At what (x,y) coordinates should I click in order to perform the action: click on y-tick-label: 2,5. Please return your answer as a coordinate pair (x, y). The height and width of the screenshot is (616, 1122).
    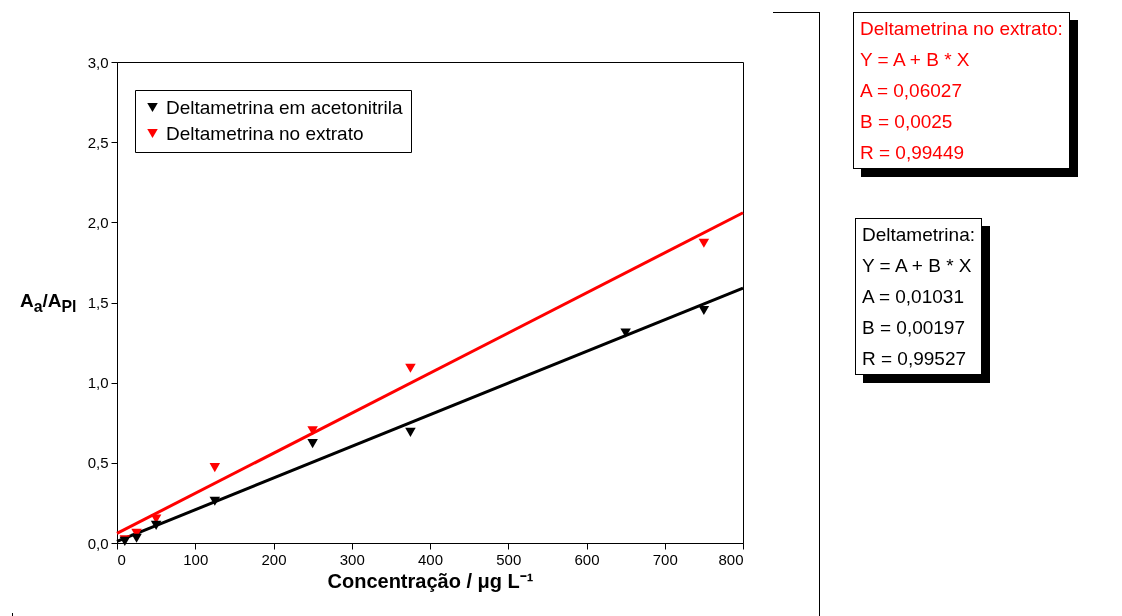
    Looking at the image, I should click on (98, 142).